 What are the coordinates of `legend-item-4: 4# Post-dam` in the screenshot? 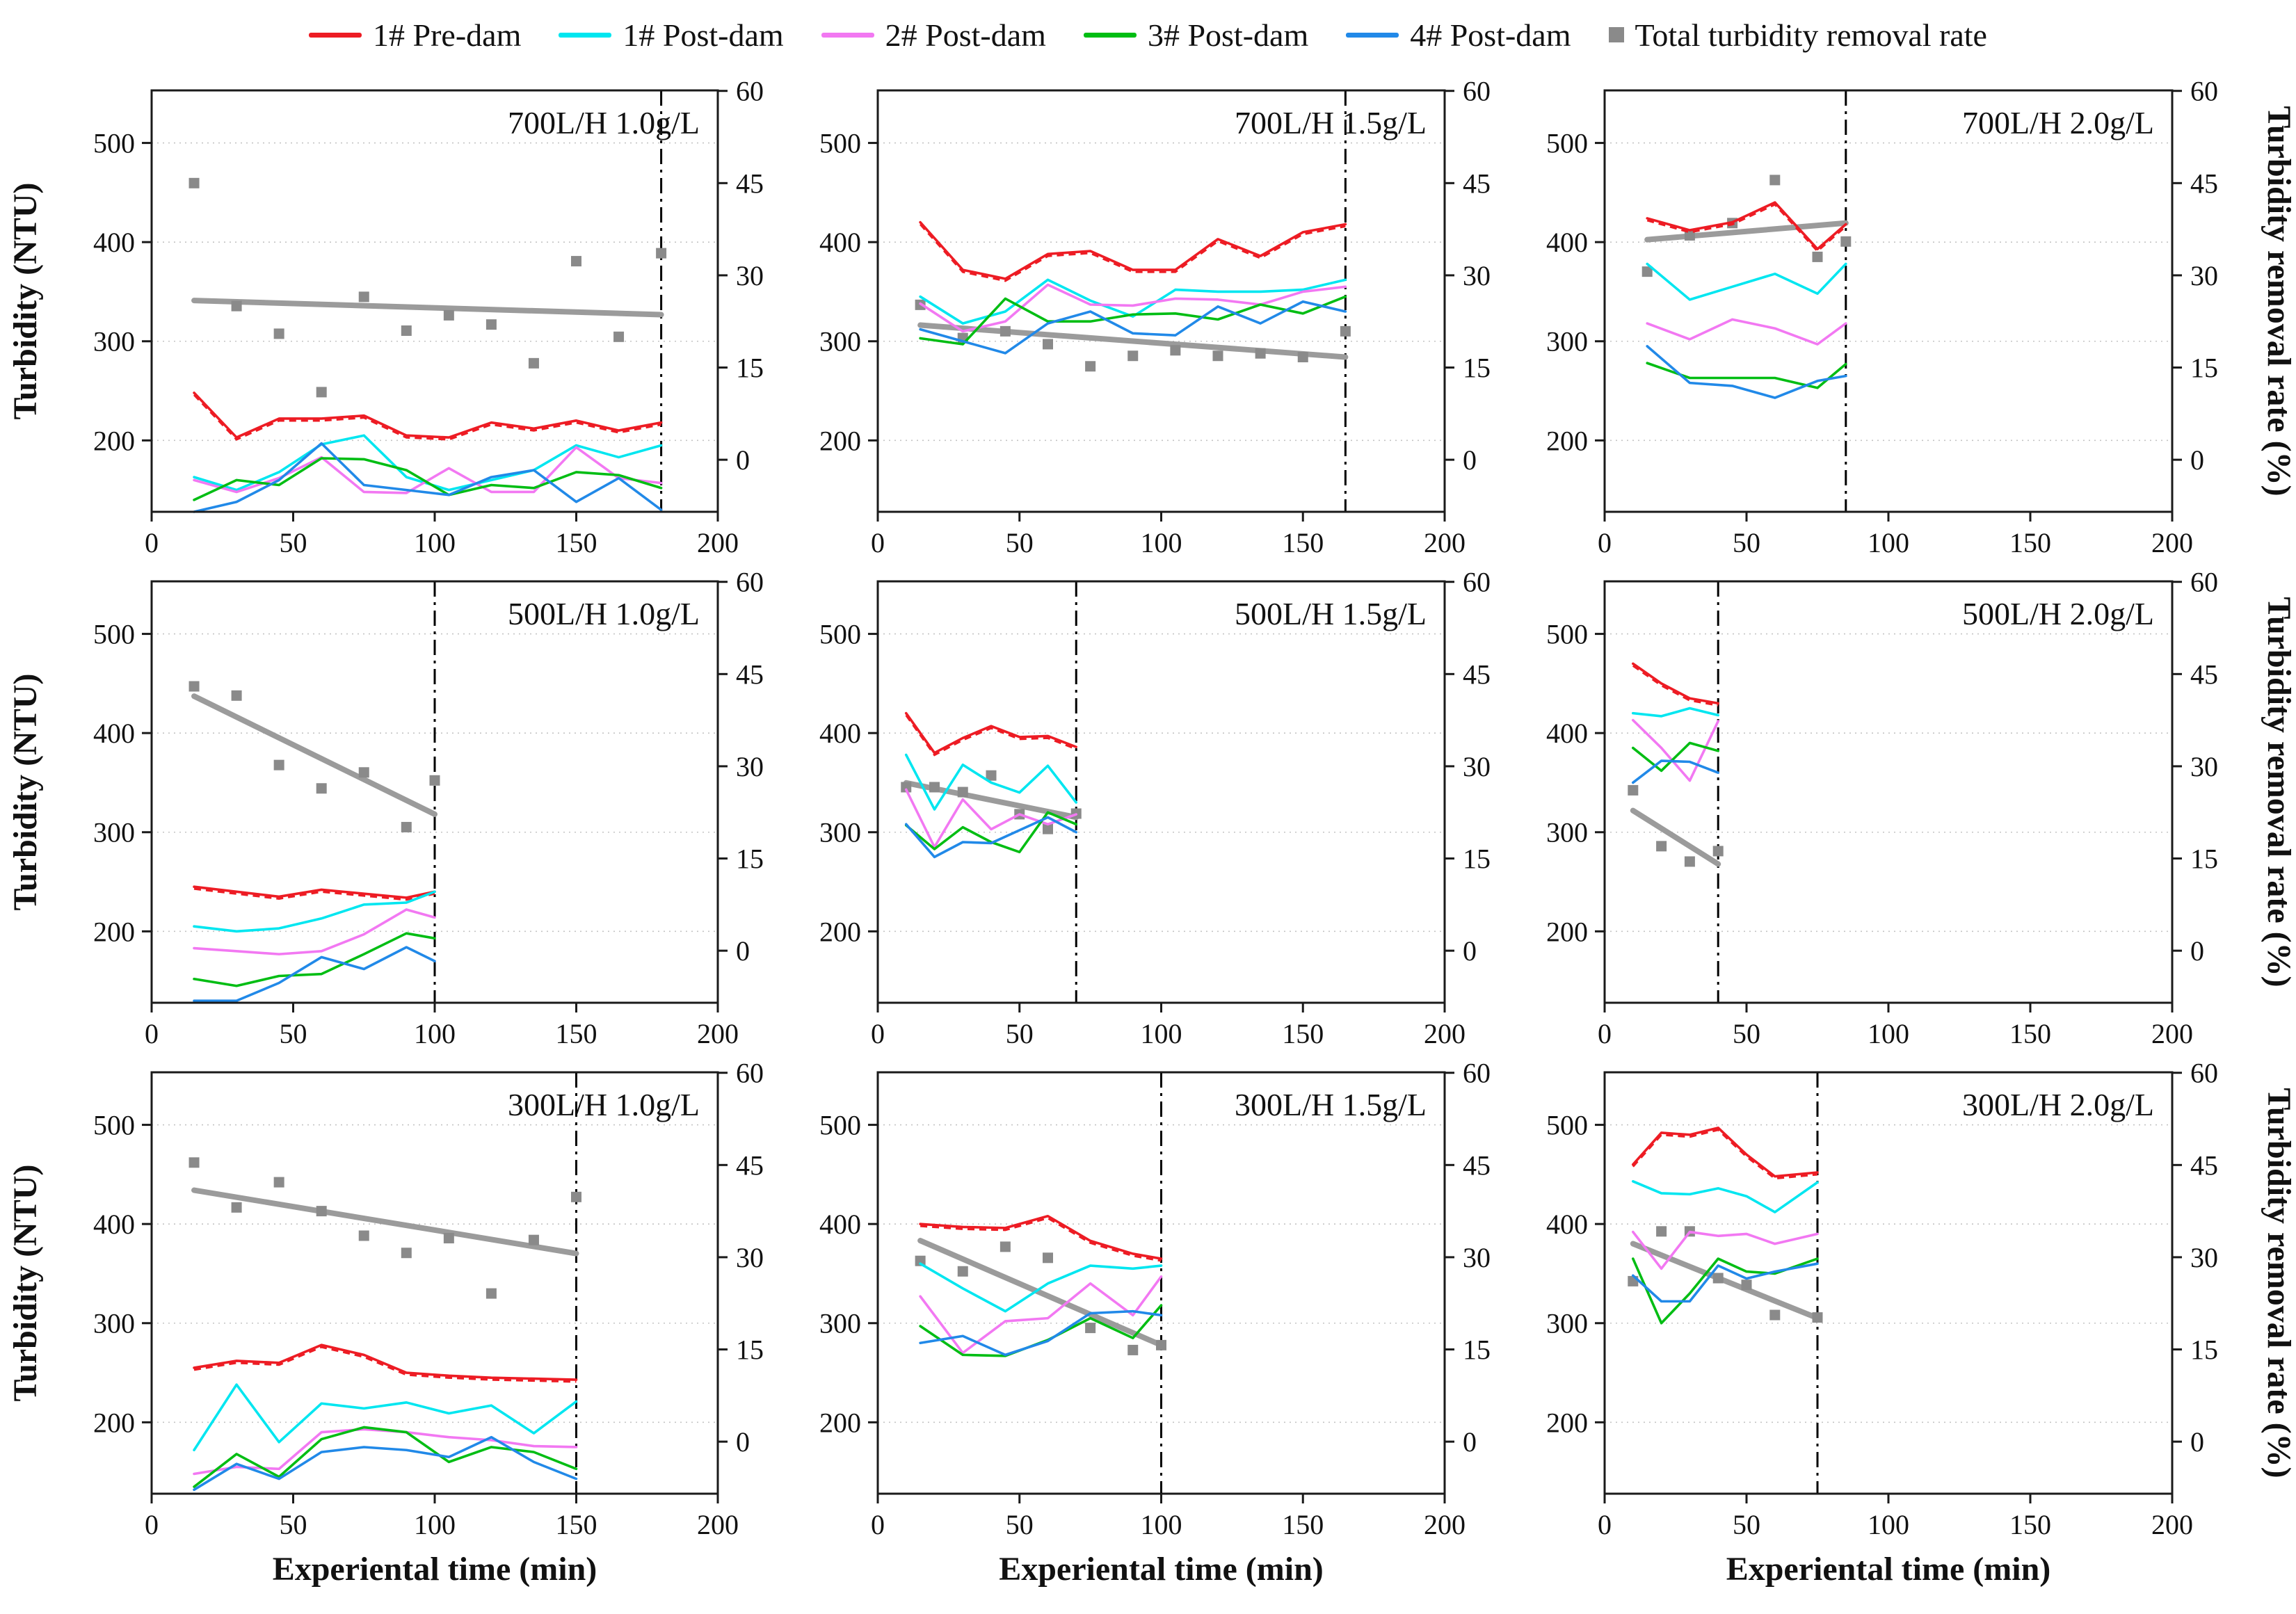 It's located at (1458, 35).